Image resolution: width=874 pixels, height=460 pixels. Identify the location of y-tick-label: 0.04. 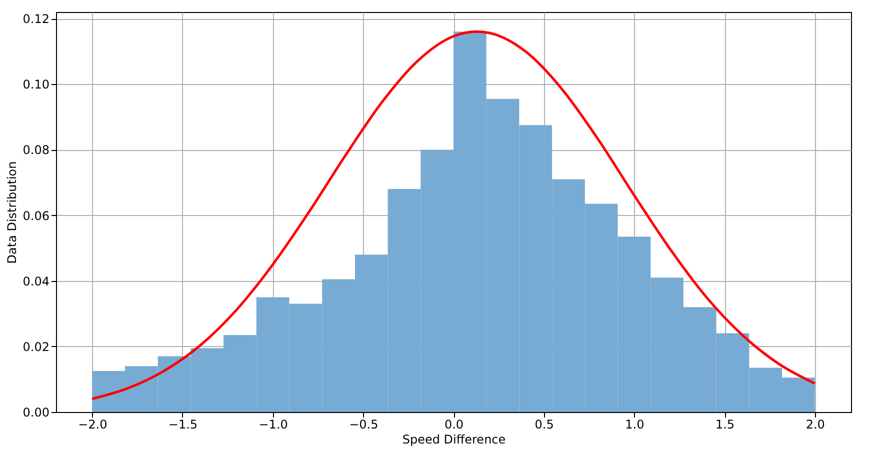
(36, 281).